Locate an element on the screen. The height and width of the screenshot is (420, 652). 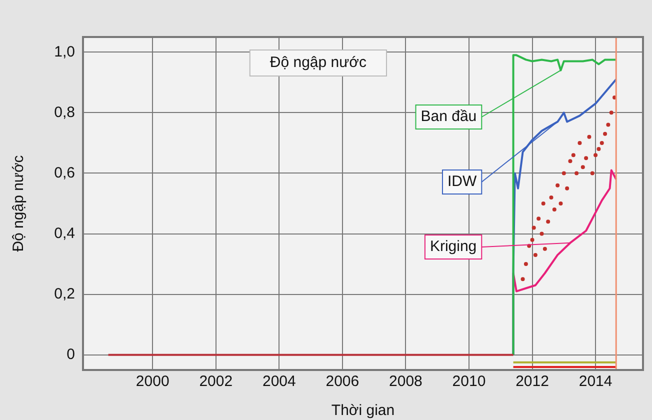
x-tick-label: 2008 is located at coordinates (405, 381).